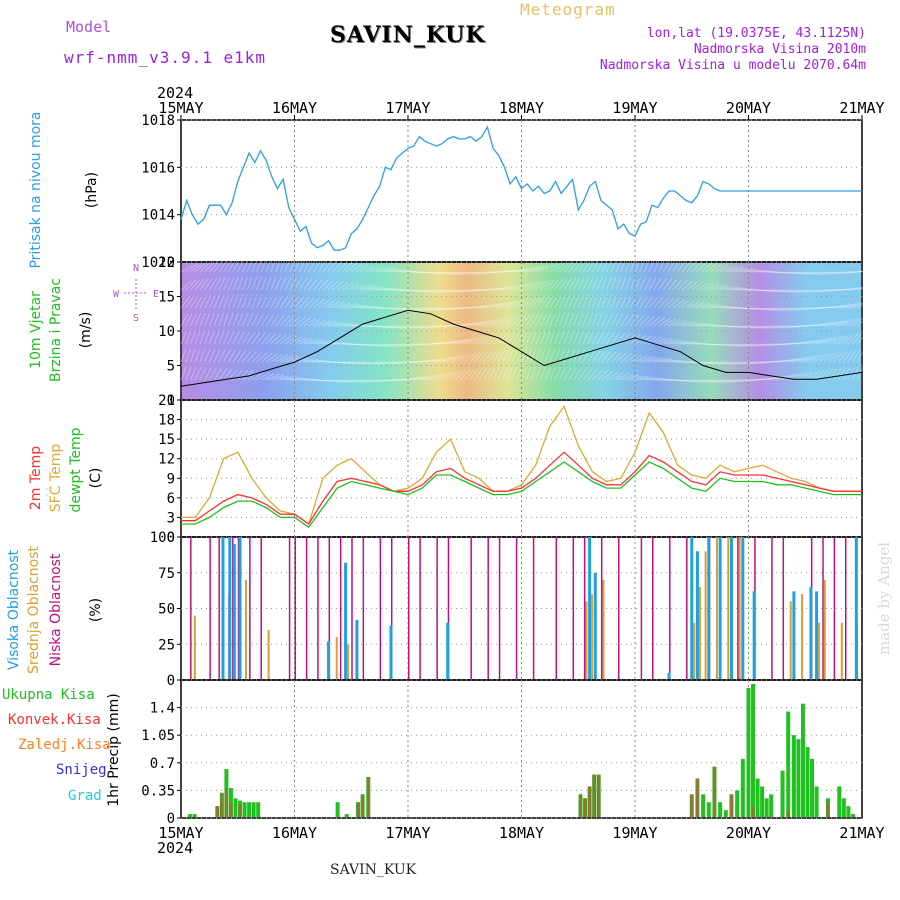 This screenshot has width=900, height=900. What do you see at coordinates (692, 805) in the screenshot?
I see `conv-precip-bar` at bounding box center [692, 805].